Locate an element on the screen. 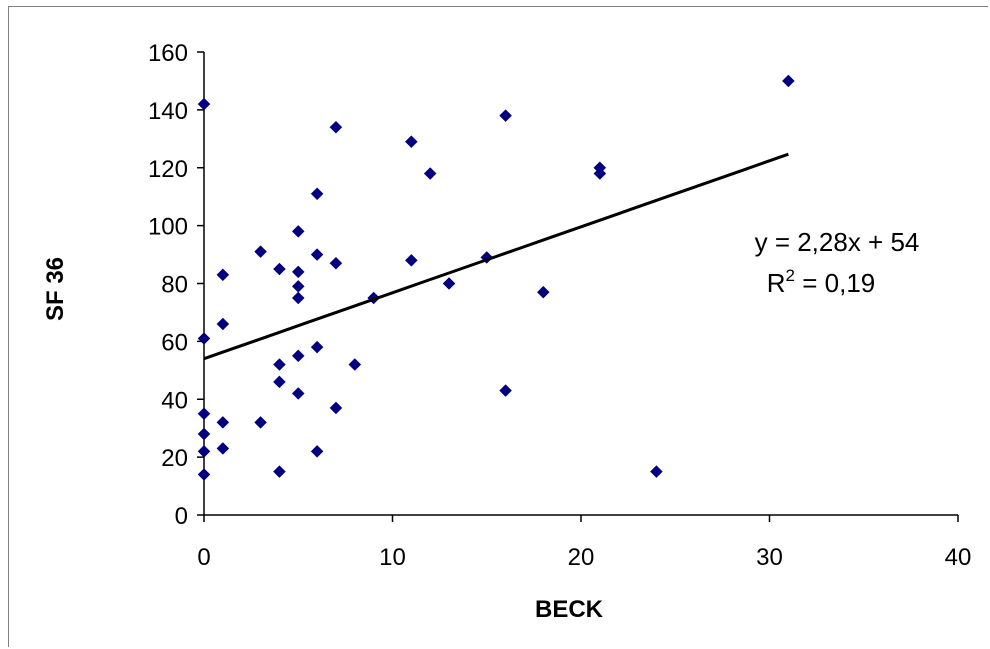 This screenshot has height=649, width=990. y-tick-label: 160 is located at coordinates (168, 53).